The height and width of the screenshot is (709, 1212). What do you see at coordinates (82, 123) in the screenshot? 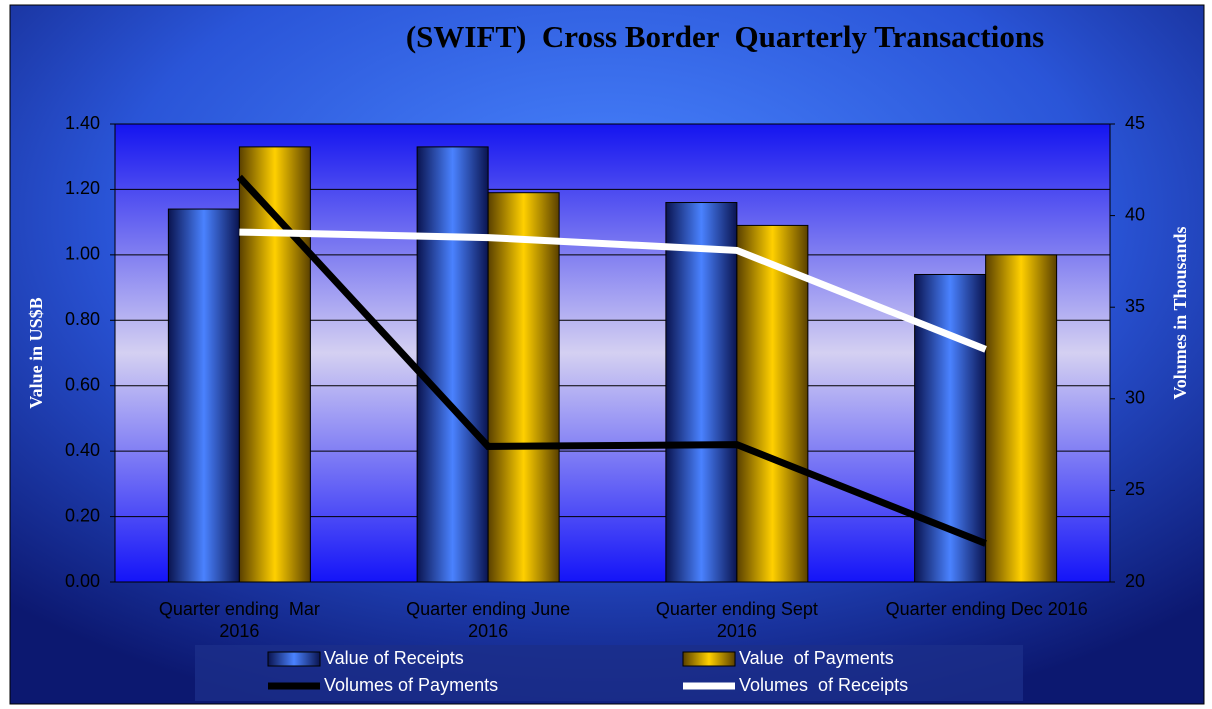
I see `y-tick-label: 1.40` at bounding box center [82, 123].